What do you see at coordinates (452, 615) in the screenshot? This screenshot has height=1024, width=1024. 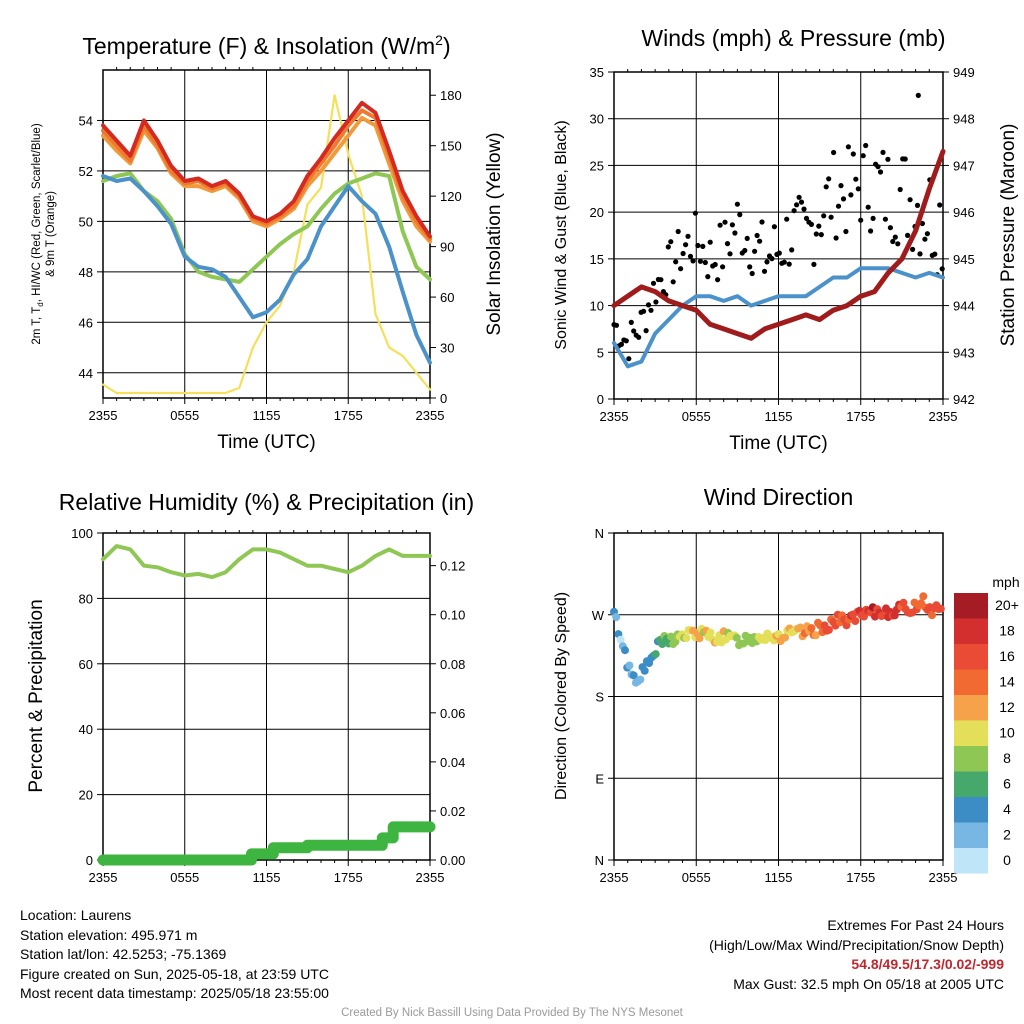 I see `y2-tick-label: 0.10` at bounding box center [452, 615].